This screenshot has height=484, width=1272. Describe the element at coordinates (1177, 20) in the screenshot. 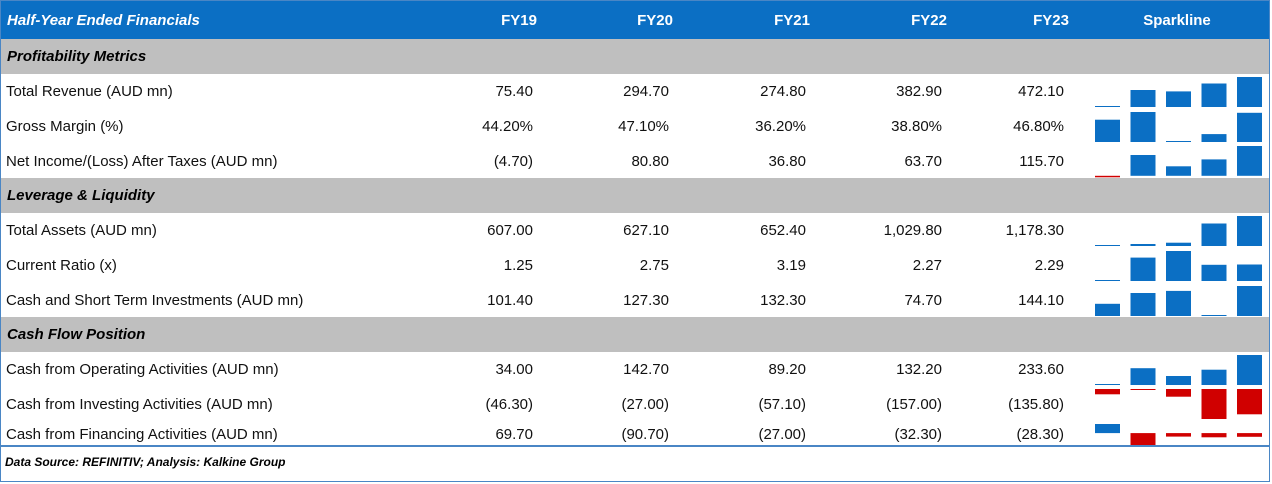

I see `header-sparkline: Sparkline` at that location.